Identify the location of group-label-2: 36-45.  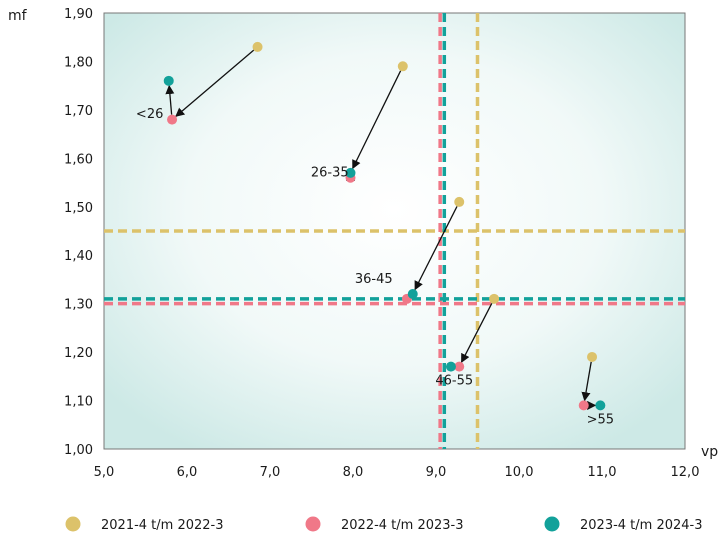
(374, 279).